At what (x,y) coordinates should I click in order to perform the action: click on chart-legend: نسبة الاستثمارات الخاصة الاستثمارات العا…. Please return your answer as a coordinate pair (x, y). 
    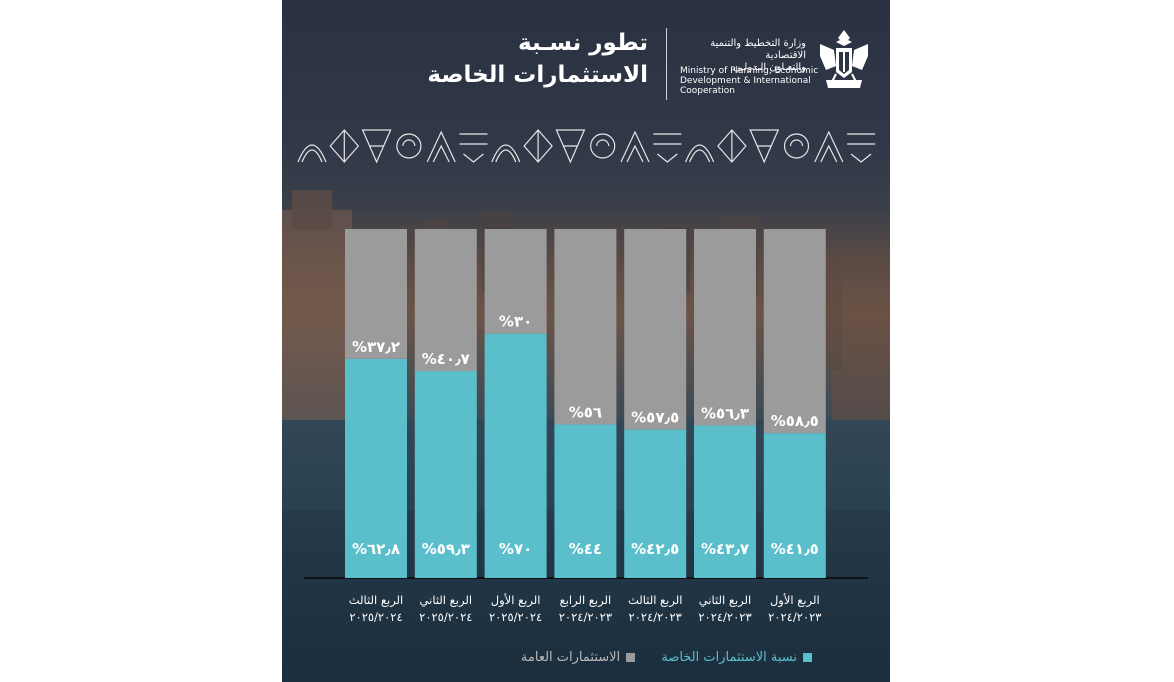
    Looking at the image, I should click on (547, 657).